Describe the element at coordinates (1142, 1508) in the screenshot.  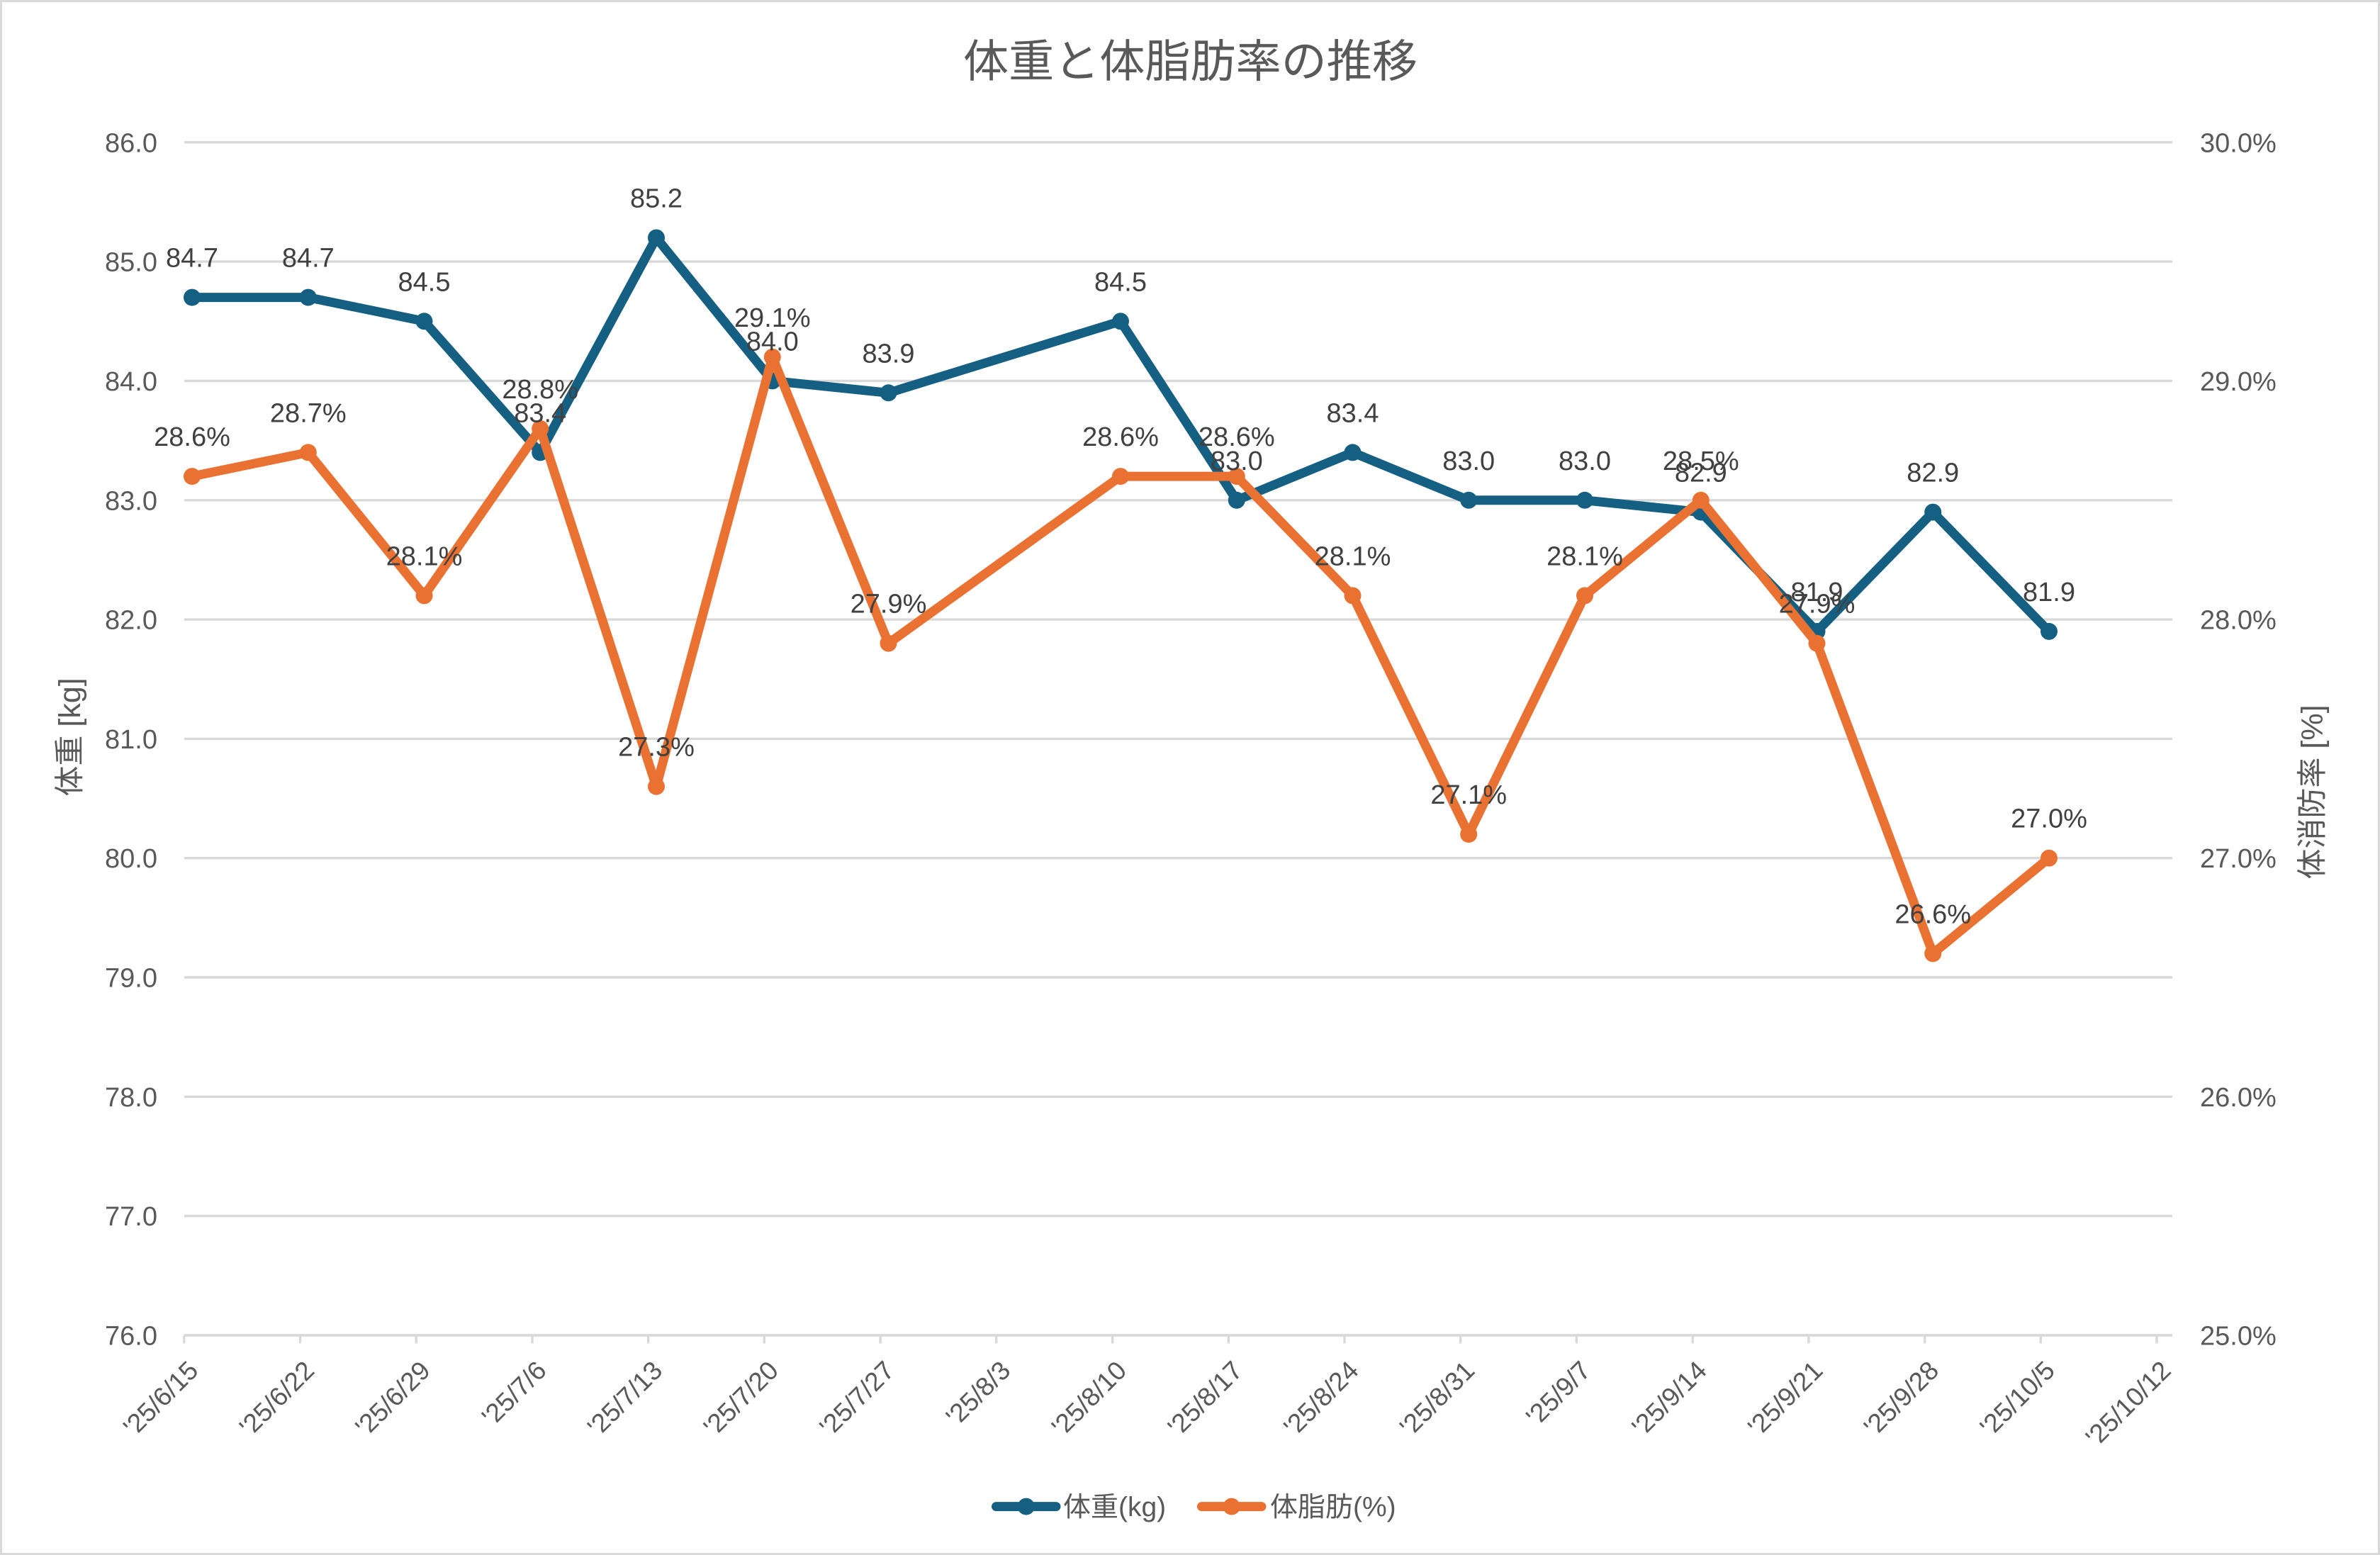
I see `svg-text: (kg)` at that location.